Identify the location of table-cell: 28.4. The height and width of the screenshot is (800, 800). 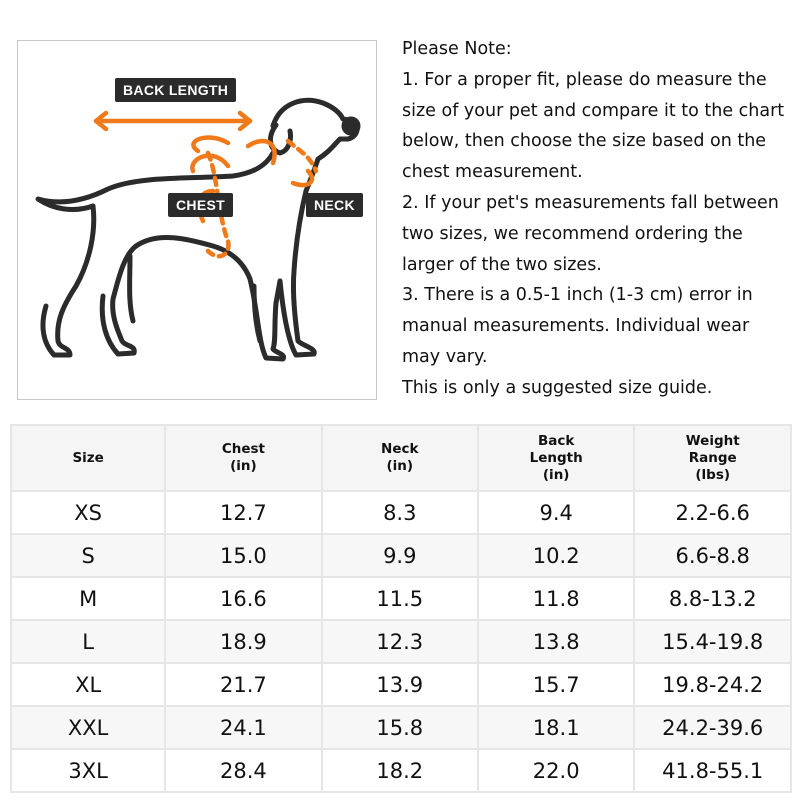
(243, 770).